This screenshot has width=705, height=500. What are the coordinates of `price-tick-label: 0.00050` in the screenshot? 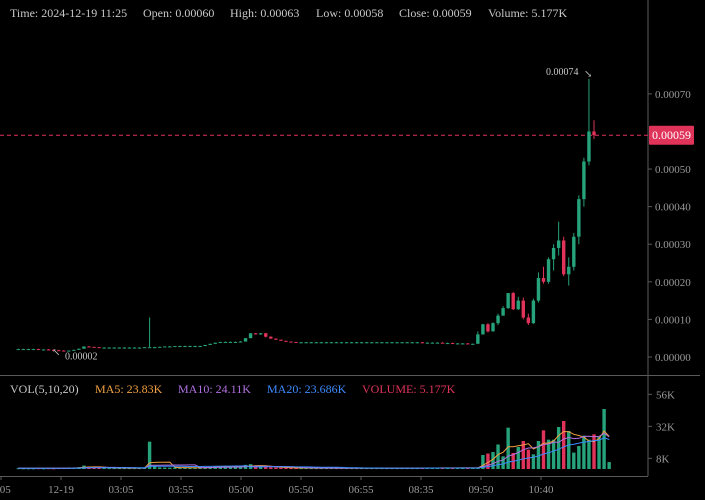 It's located at (673, 170).